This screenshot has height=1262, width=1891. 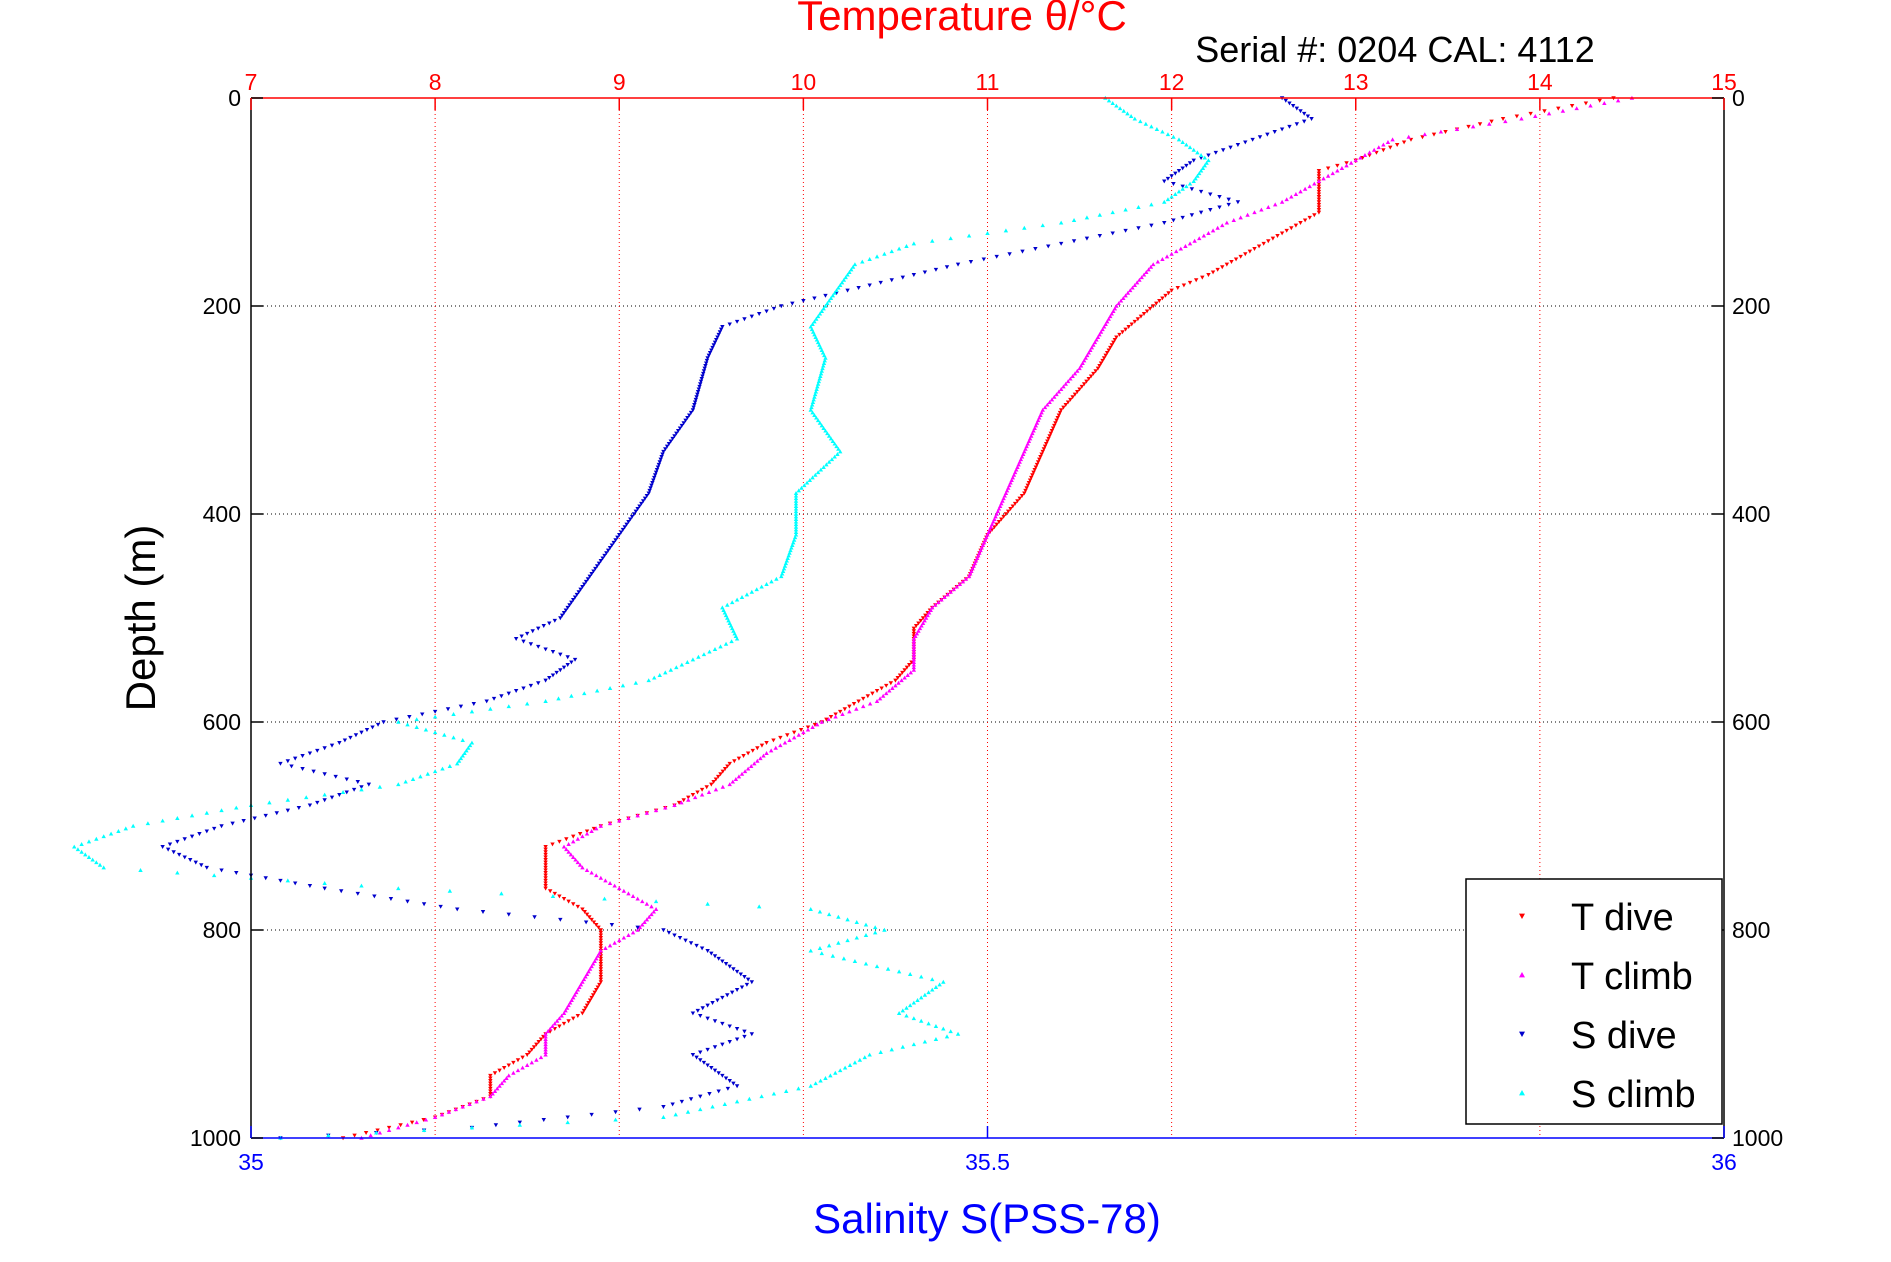 I want to click on legend-label: T climb, so click(x=1632, y=977).